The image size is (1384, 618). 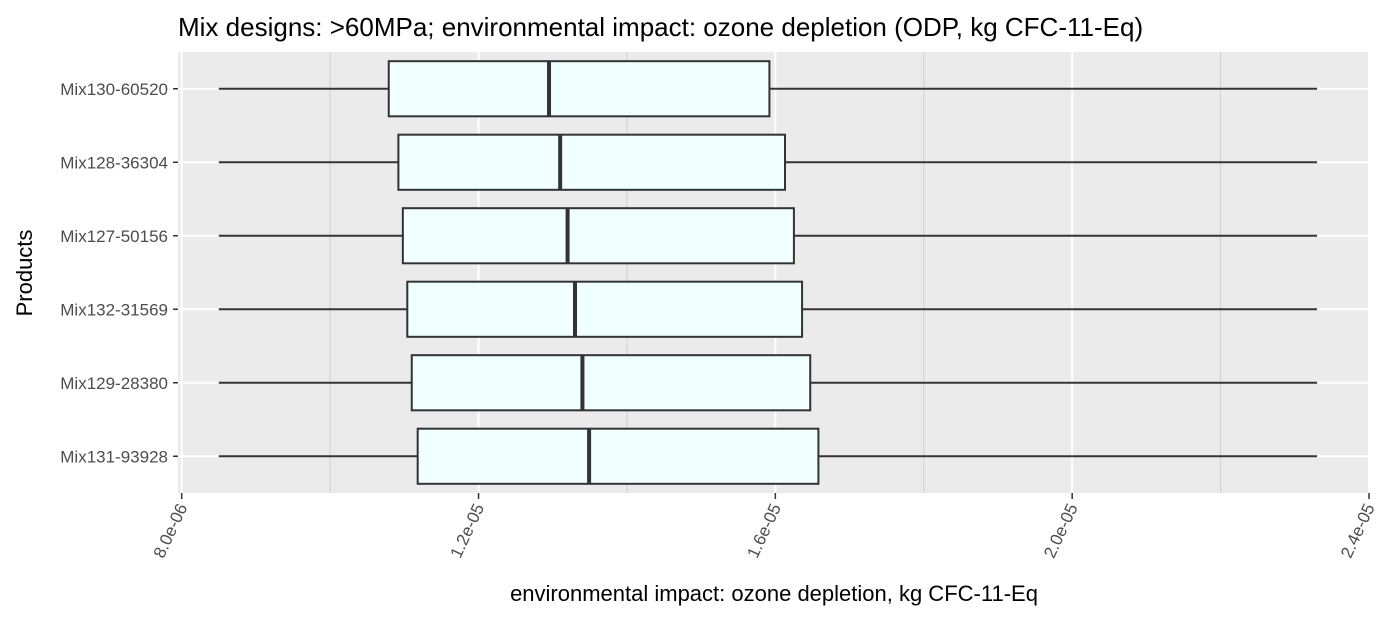 I want to click on x-axis: 8.0e-06 1.2e-05 1.6e-05 2.0e-05 2.4e-05, so click(x=764, y=527).